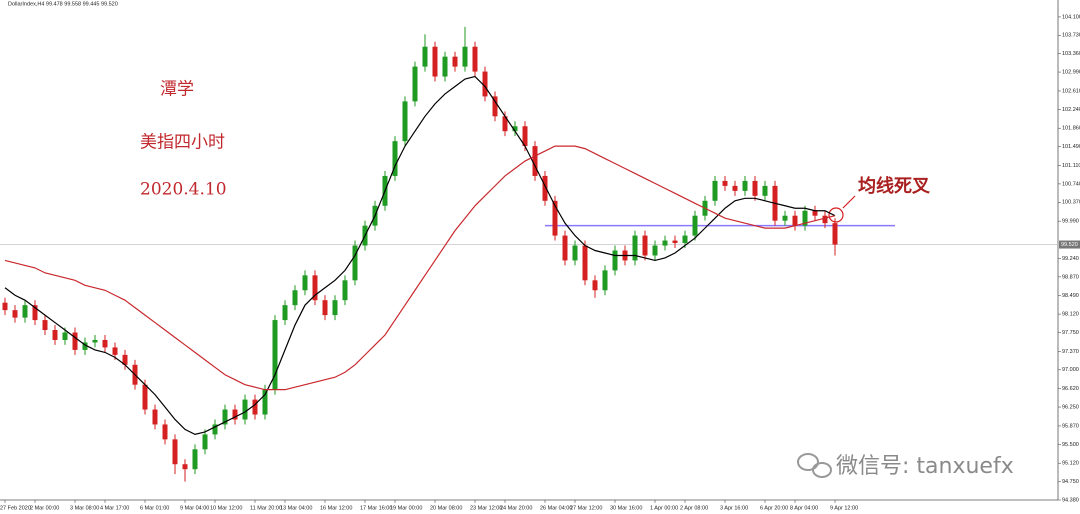  What do you see at coordinates (1070, 259) in the screenshot?
I see `y-tick-label: 99.240` at bounding box center [1070, 259].